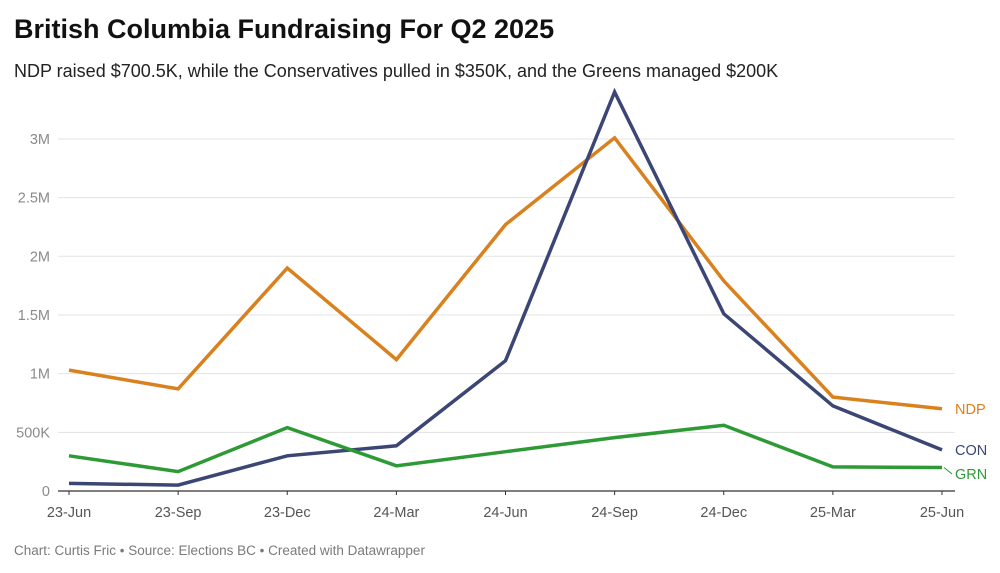  Describe the element at coordinates (34, 199) in the screenshot. I see `y-tick-label: 2.5M` at that location.